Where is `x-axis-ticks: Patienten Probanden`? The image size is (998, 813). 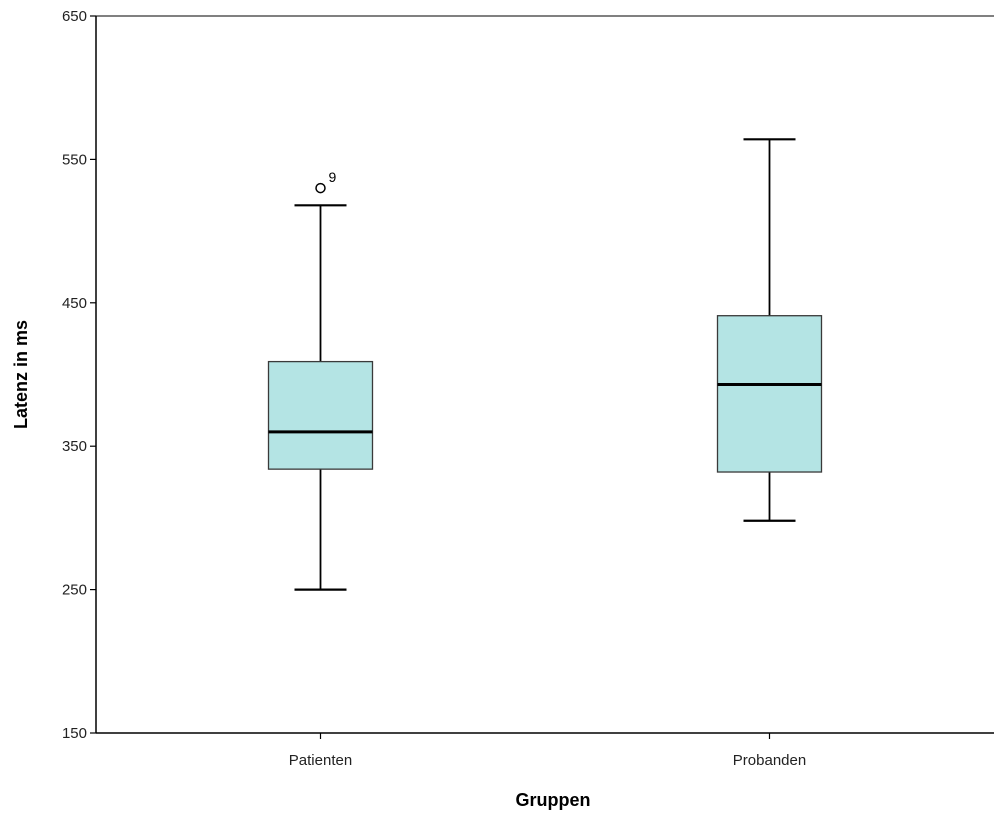 x-axis-ticks: Patienten Probanden is located at coordinates (547, 751).